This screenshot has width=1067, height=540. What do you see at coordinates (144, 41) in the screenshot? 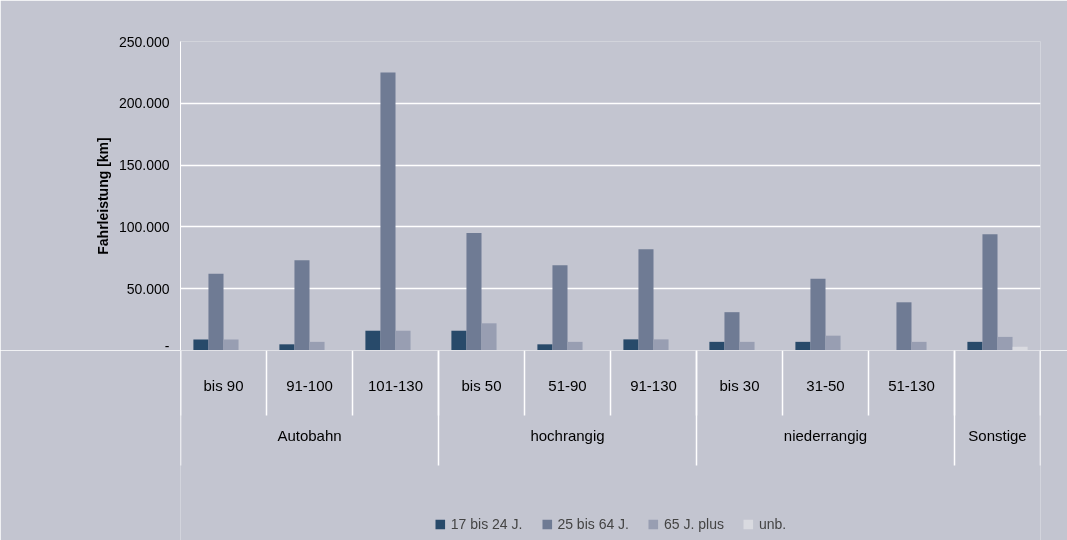
I see `y-tick-label: 250.000` at bounding box center [144, 41].